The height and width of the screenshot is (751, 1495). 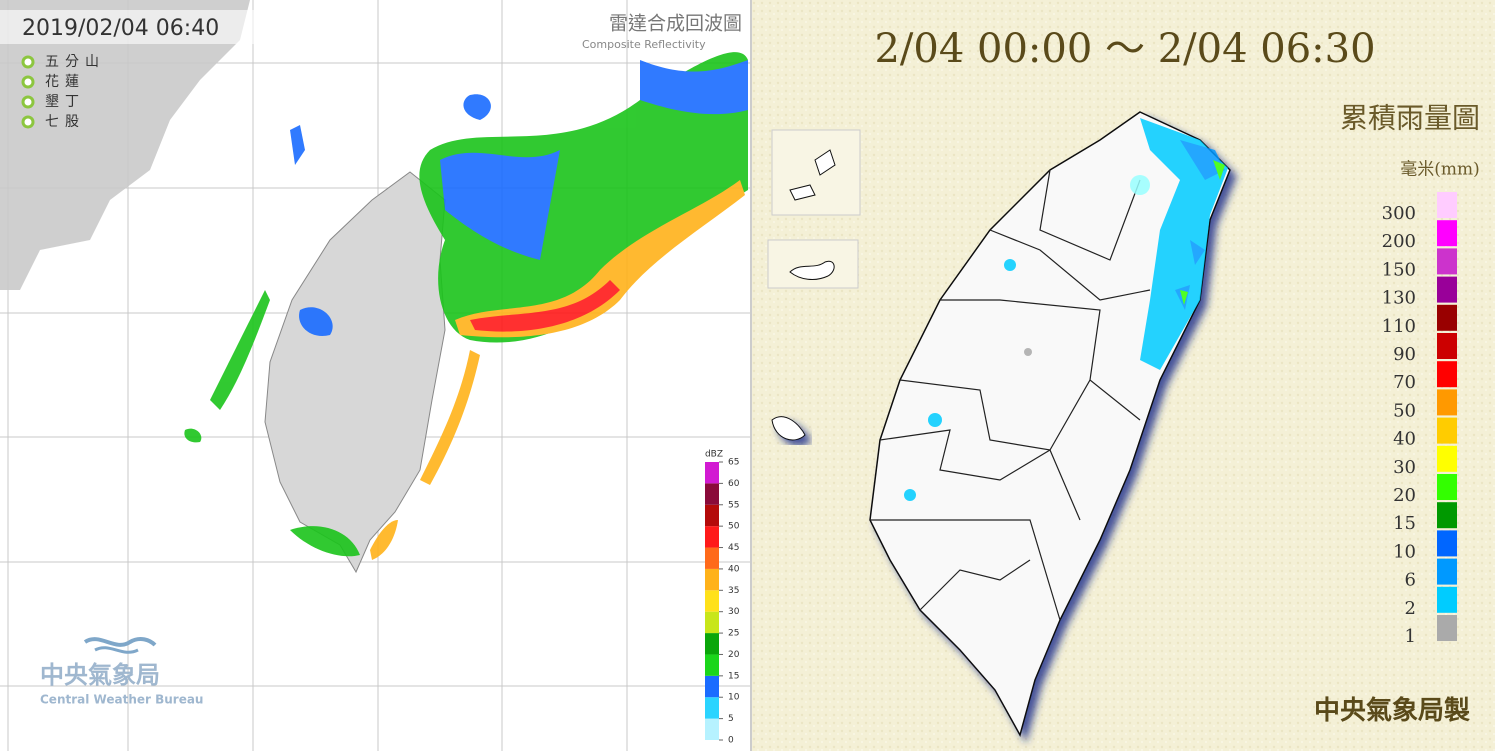 What do you see at coordinates (1410, 636) in the screenshot?
I see `rainfall-level-label: 1` at bounding box center [1410, 636].